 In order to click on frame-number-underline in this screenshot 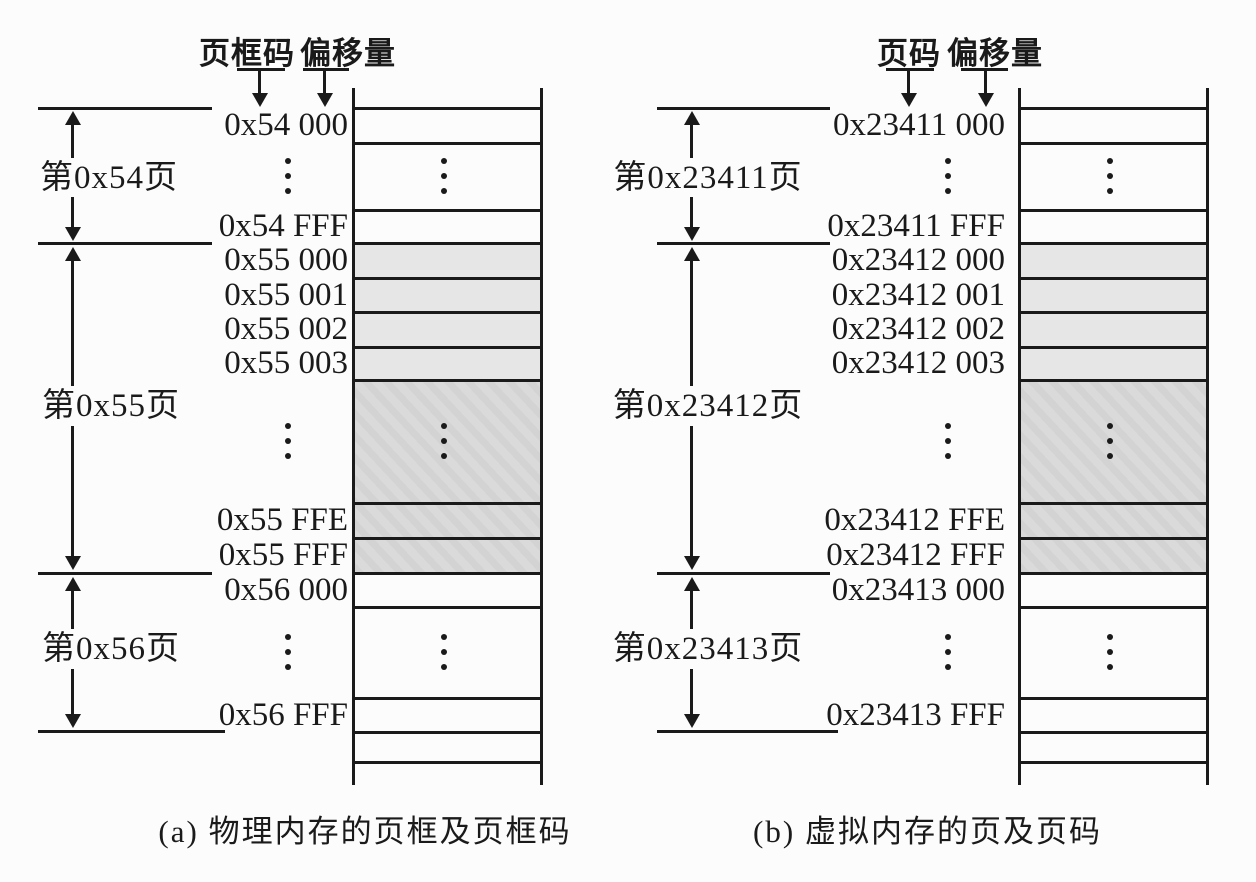, I will do `click(261, 69)`.